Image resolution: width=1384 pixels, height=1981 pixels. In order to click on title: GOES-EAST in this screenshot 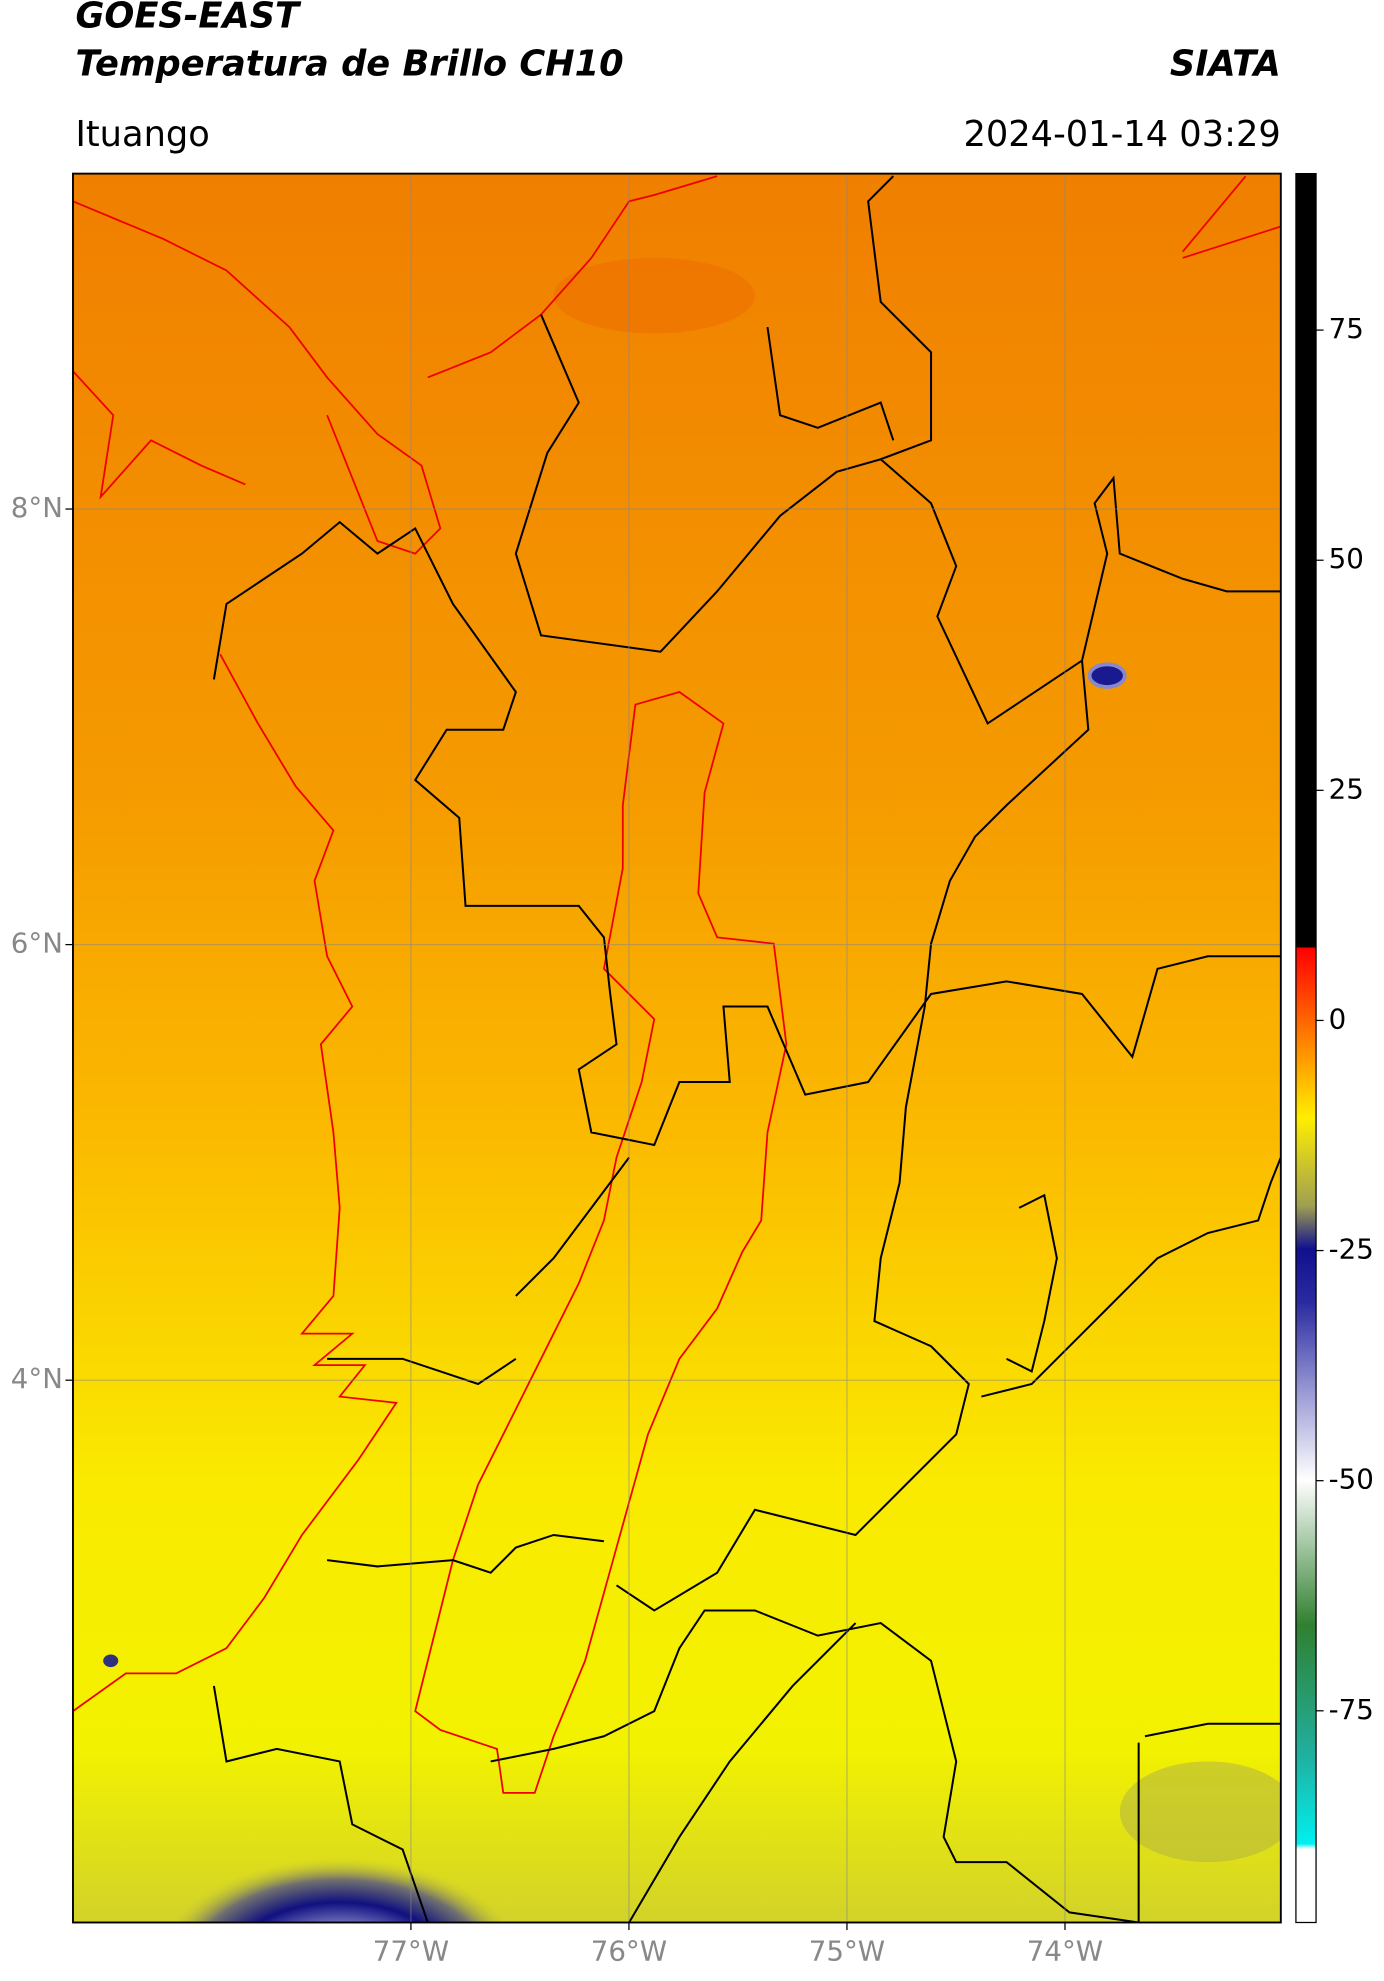, I will do `click(188, 18)`.